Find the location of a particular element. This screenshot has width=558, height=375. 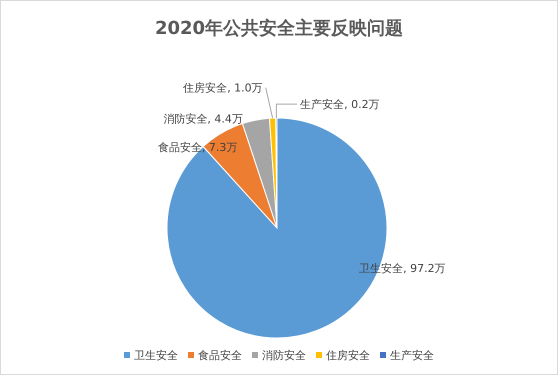

legend-label: 生产安全 is located at coordinates (412, 355).